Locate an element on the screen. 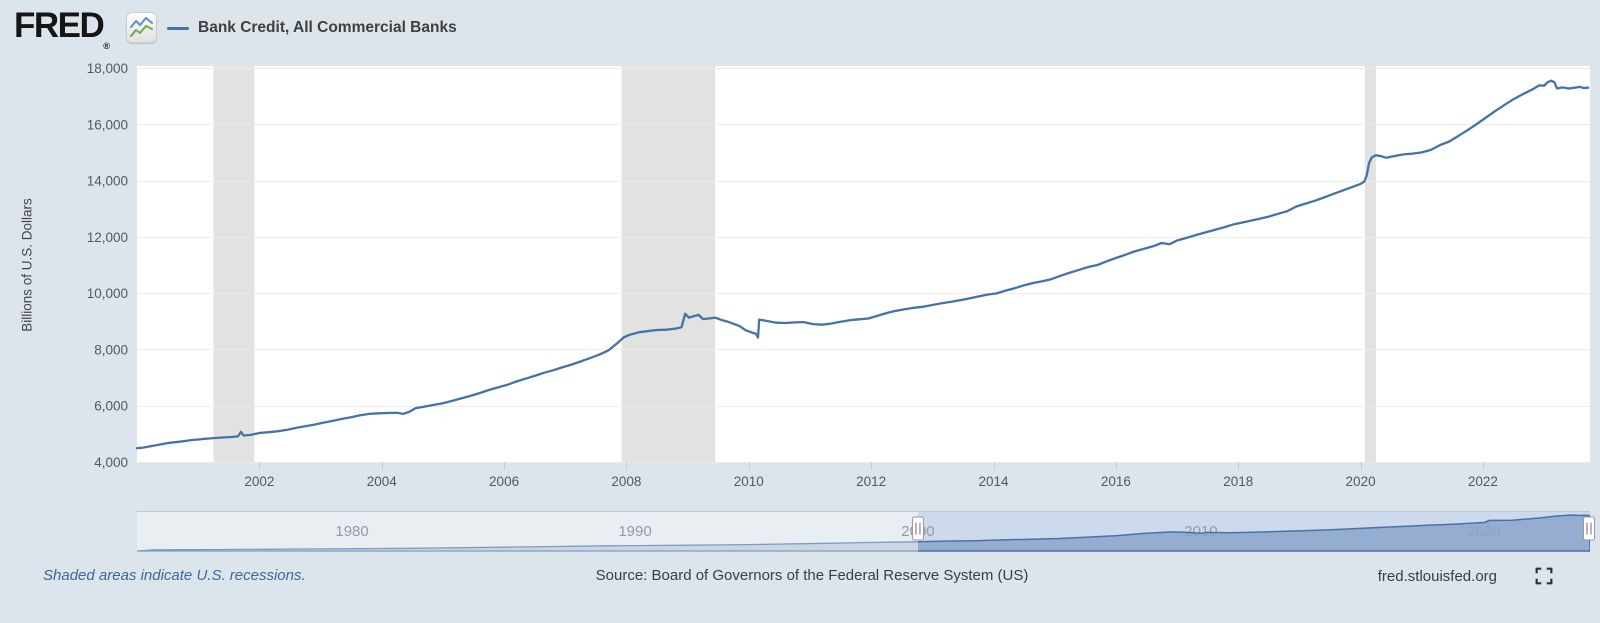 The height and width of the screenshot is (623, 1600). fullscreen-button is located at coordinates (1544, 576).